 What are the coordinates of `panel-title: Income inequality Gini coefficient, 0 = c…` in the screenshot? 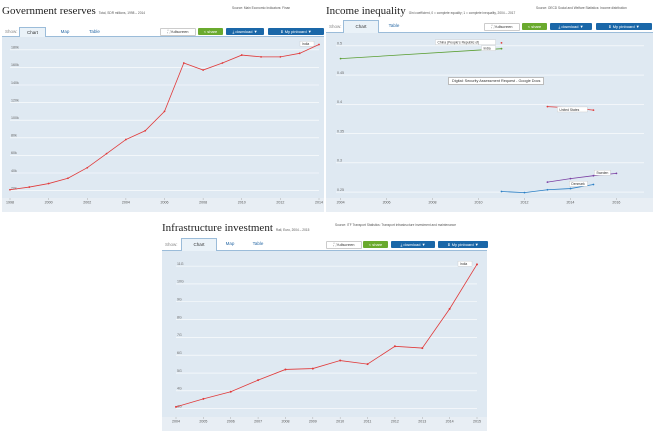 It's located at (420, 10).